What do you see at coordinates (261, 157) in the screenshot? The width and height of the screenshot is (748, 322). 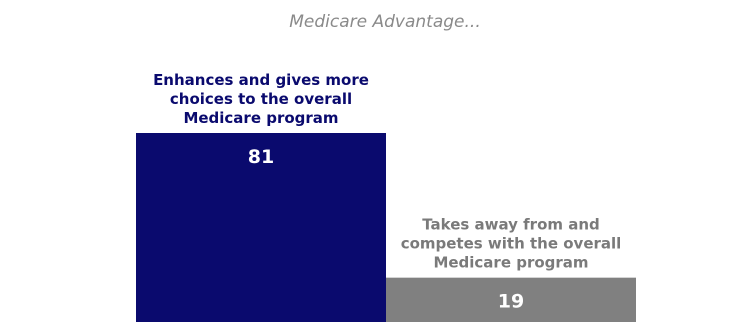 I see `bar-value-label-1: 81` at bounding box center [261, 157].